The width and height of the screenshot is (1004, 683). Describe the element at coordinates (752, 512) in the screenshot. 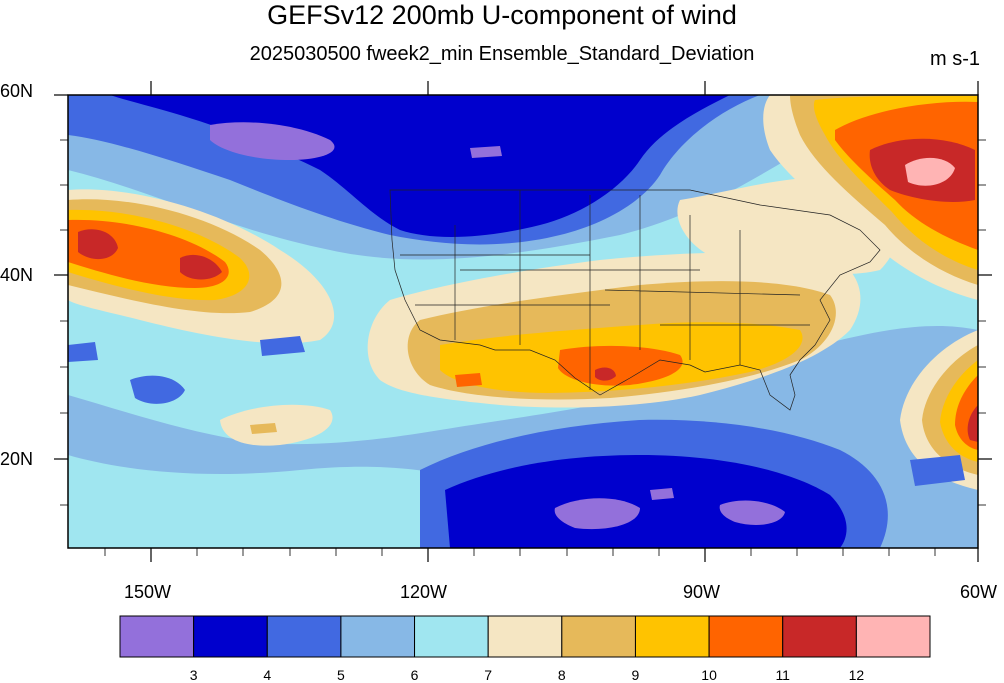

I see `band-3-south-b` at that location.